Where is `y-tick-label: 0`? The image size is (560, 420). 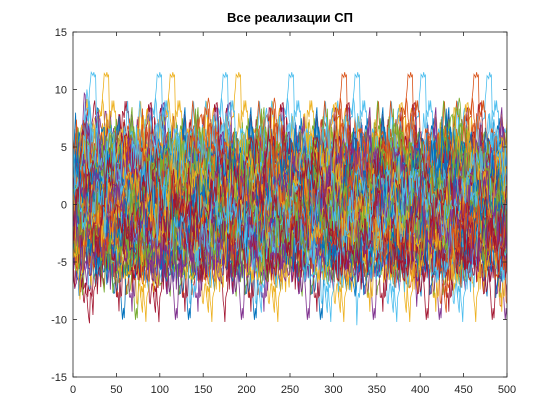 y-tick-label: 0 is located at coordinates (64, 206).